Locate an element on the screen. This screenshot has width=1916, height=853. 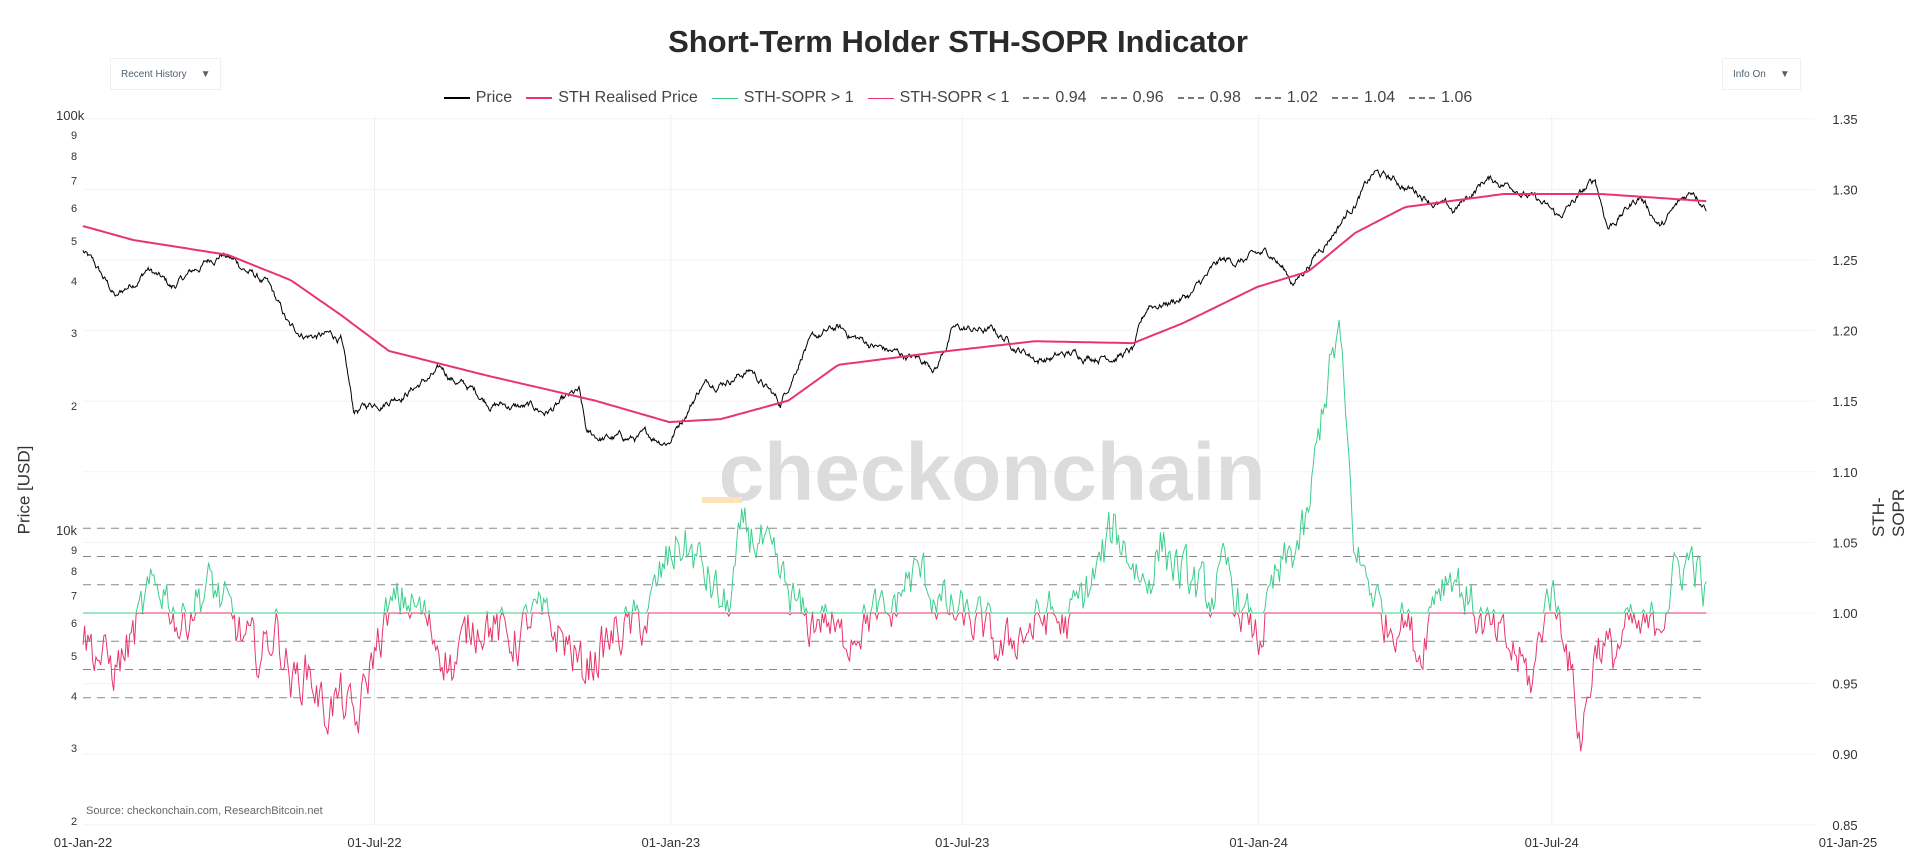
y-right-tick-label: 0.90 is located at coordinates (1844, 754).